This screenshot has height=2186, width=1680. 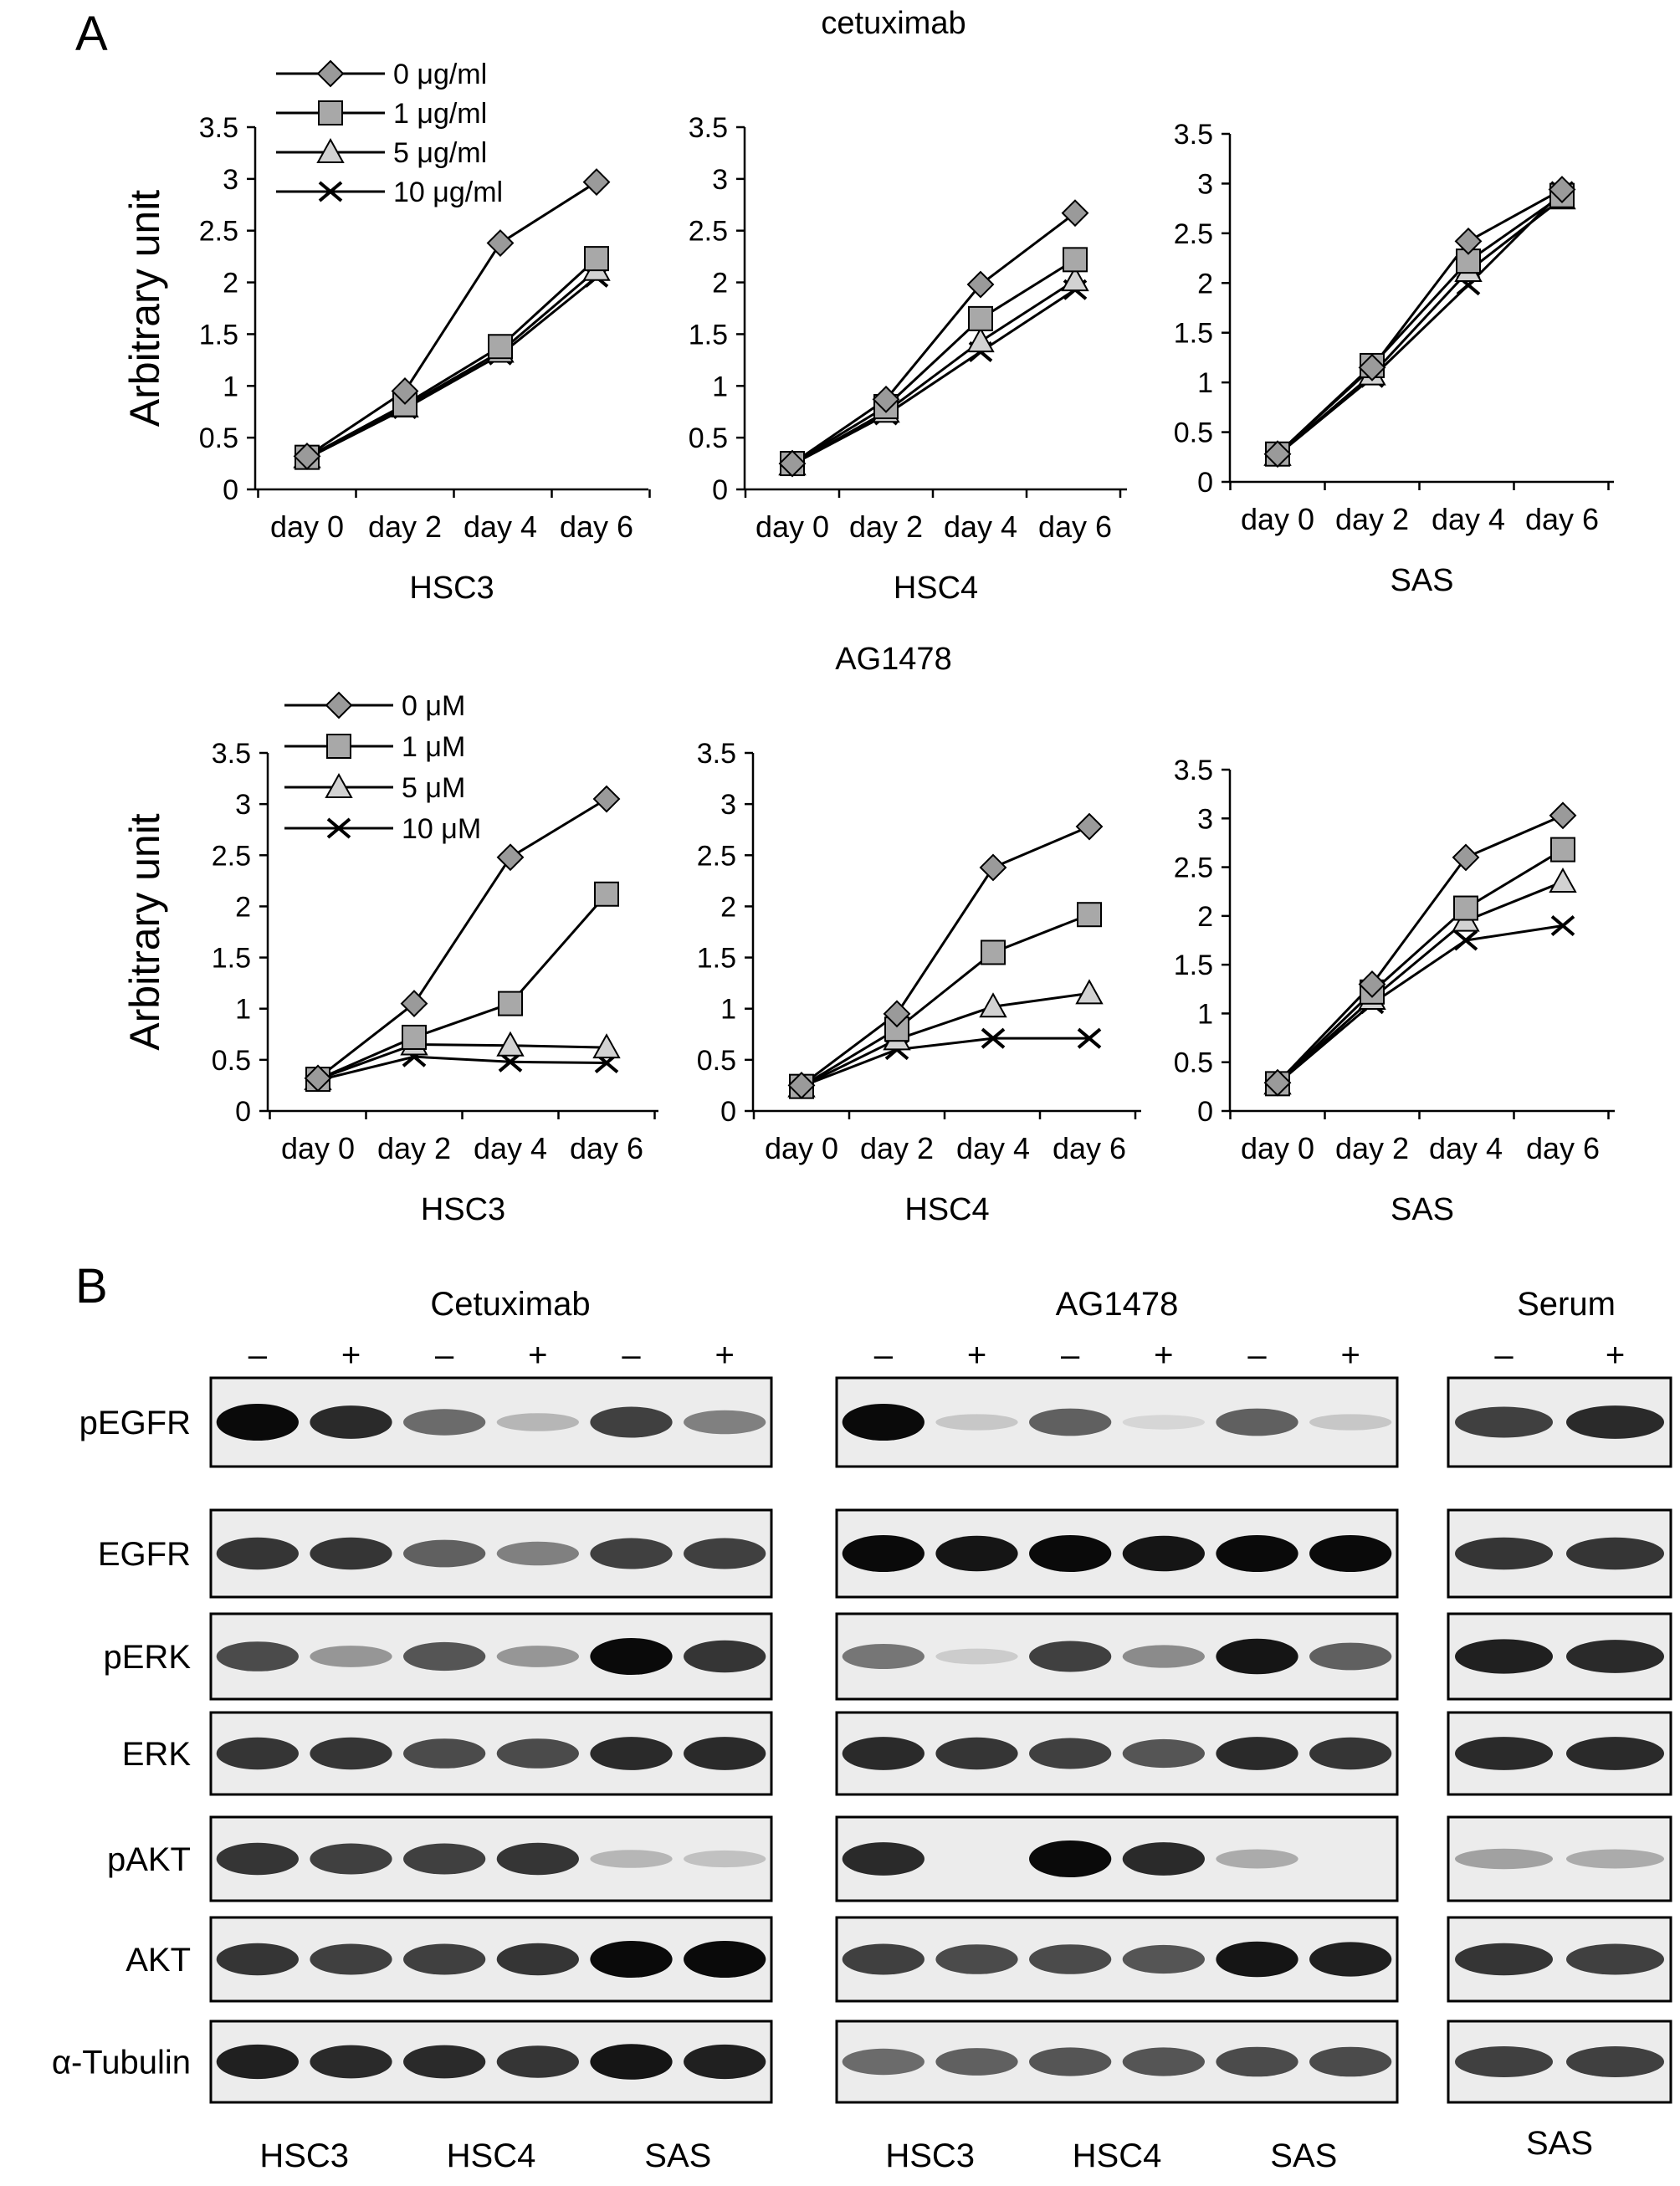 What do you see at coordinates (338, 828) in the screenshot?
I see `legend-marker-cross` at bounding box center [338, 828].